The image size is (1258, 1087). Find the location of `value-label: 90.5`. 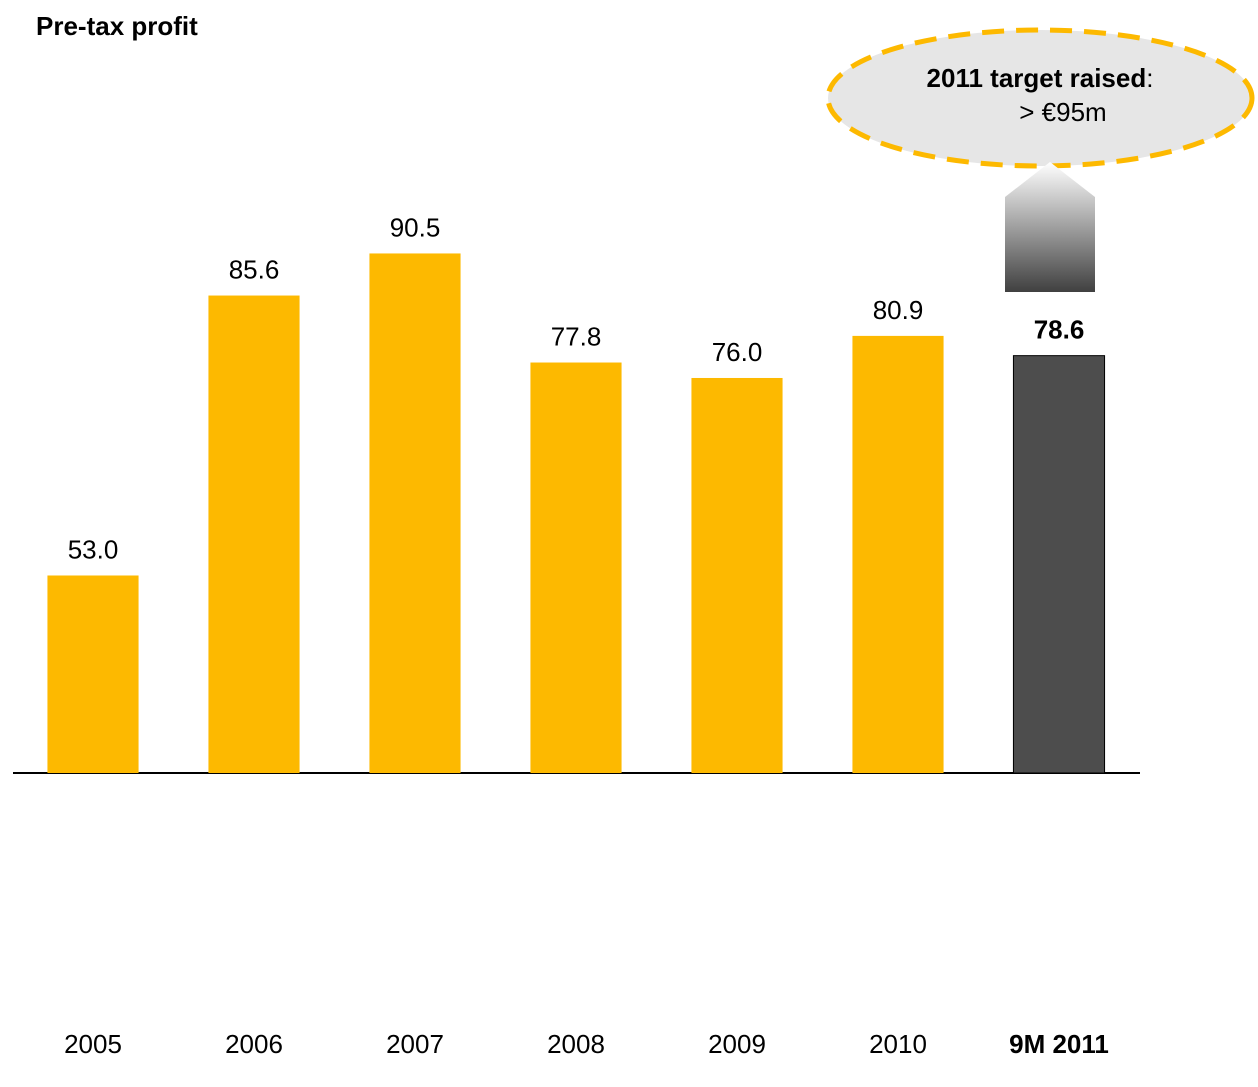

value-label: 90.5 is located at coordinates (415, 227).